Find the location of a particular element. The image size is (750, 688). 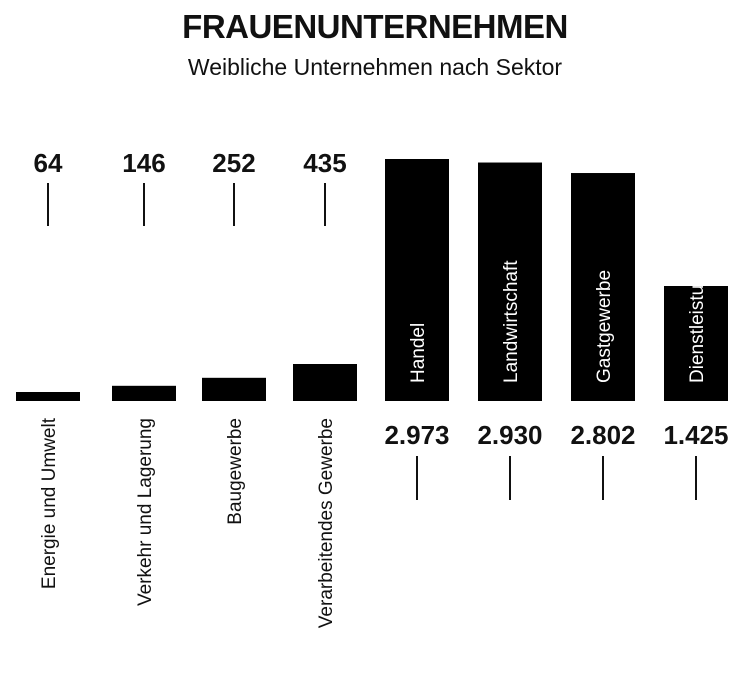

bar-verkehr-und-lagerung is located at coordinates (144, 393).